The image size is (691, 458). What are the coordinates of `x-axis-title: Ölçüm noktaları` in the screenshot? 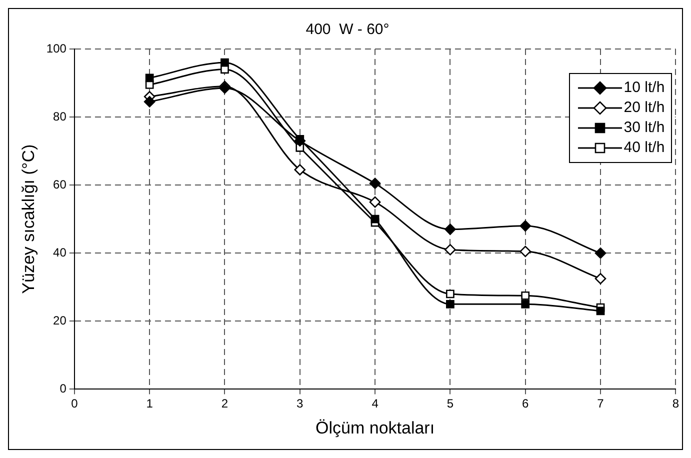 It's located at (375, 428).